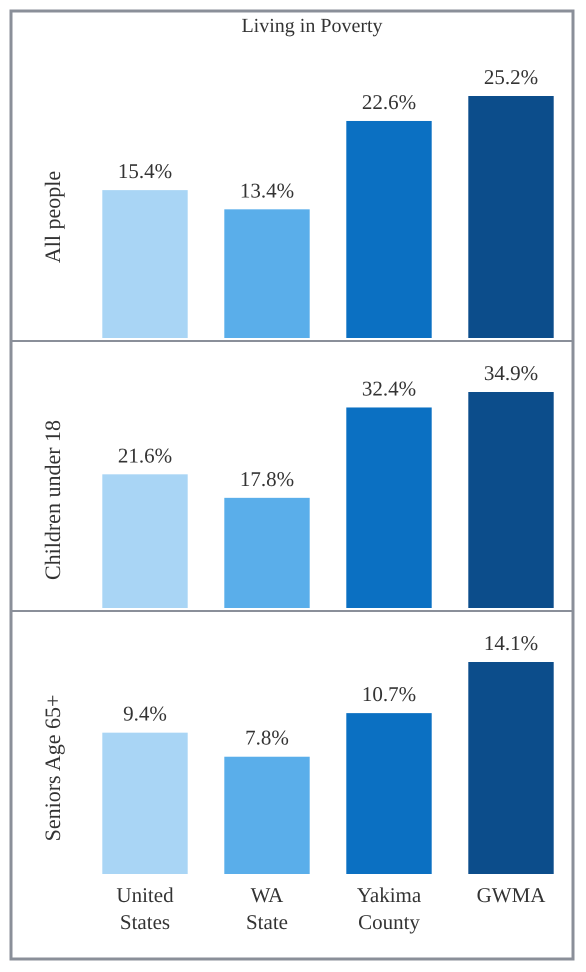 The image size is (586, 972). Describe the element at coordinates (389, 694) in the screenshot. I see `data-label: 10.7%` at that location.